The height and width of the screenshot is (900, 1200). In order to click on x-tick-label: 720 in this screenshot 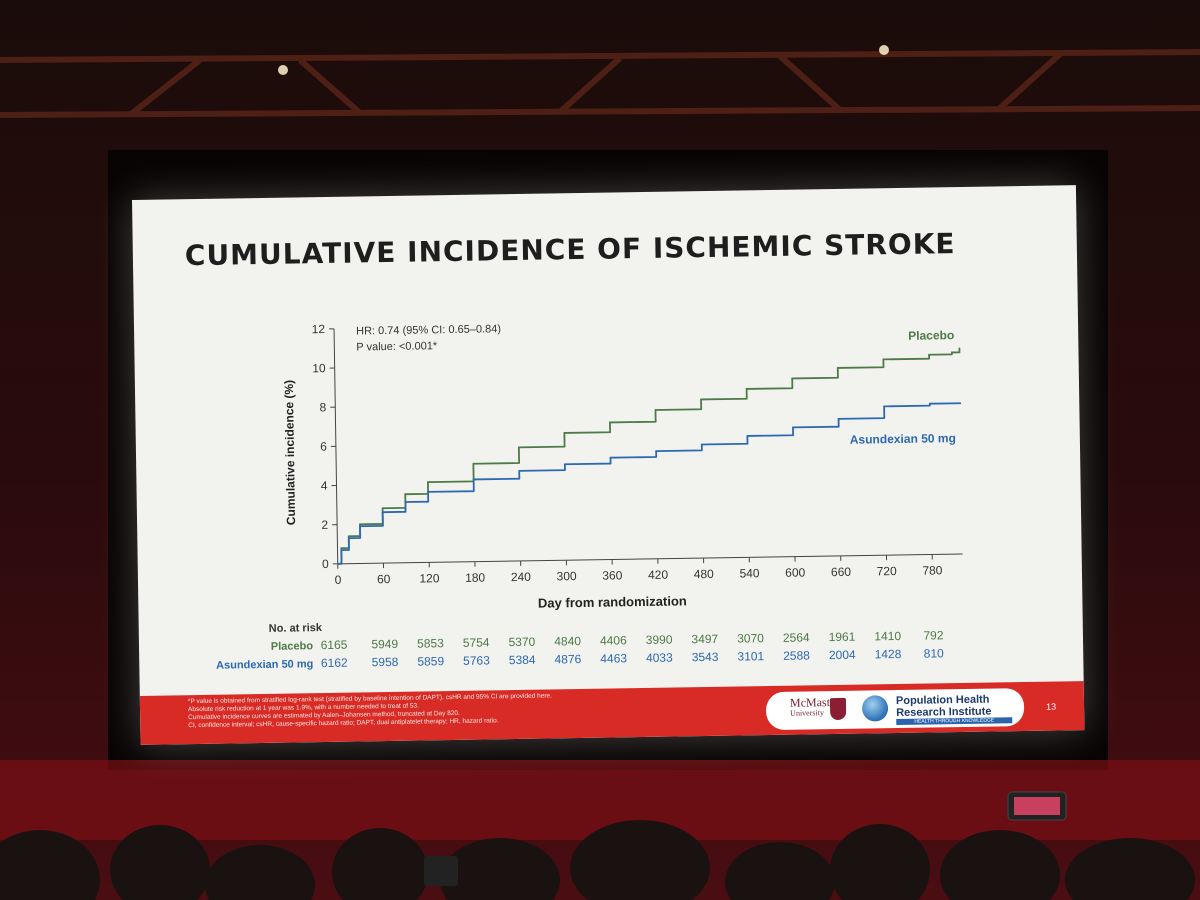, I will do `click(887, 571)`.